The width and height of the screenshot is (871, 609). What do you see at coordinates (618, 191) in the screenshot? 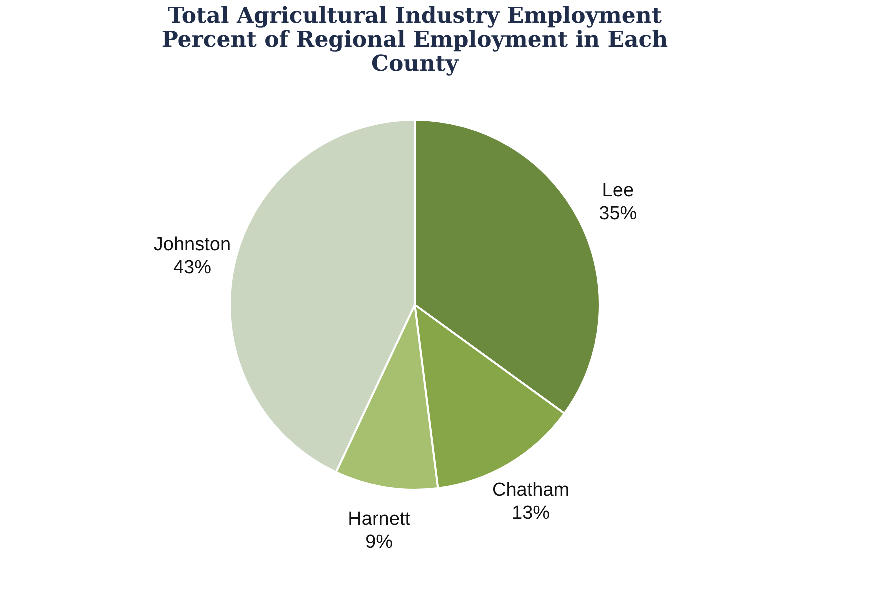
I see `slice-label: Lee` at bounding box center [618, 191].